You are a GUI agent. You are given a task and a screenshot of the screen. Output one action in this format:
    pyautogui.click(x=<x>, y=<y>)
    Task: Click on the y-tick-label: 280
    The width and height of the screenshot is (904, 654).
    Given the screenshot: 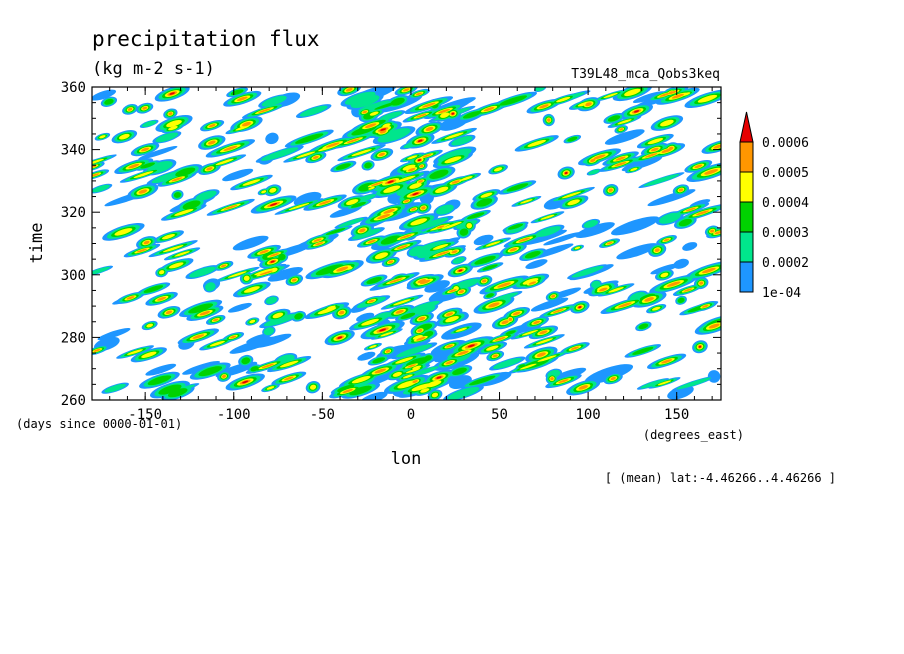 What is the action you would take?
    pyautogui.click(x=73, y=338)
    